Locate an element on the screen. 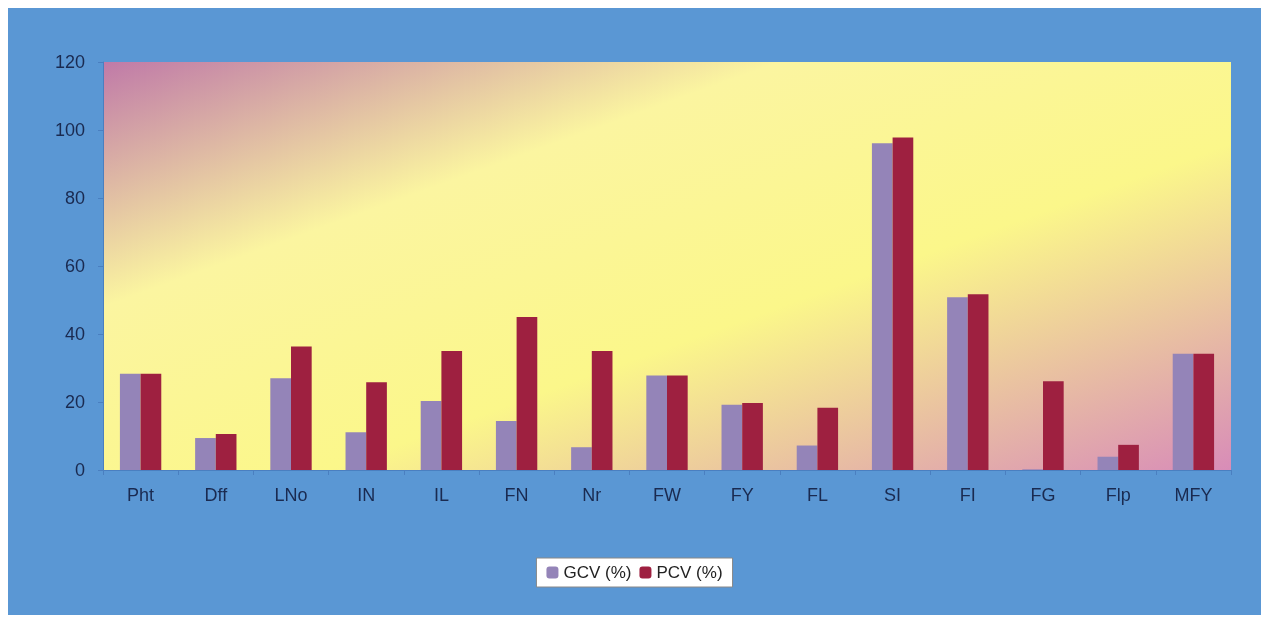  x-tick-label: FW is located at coordinates (667, 495).